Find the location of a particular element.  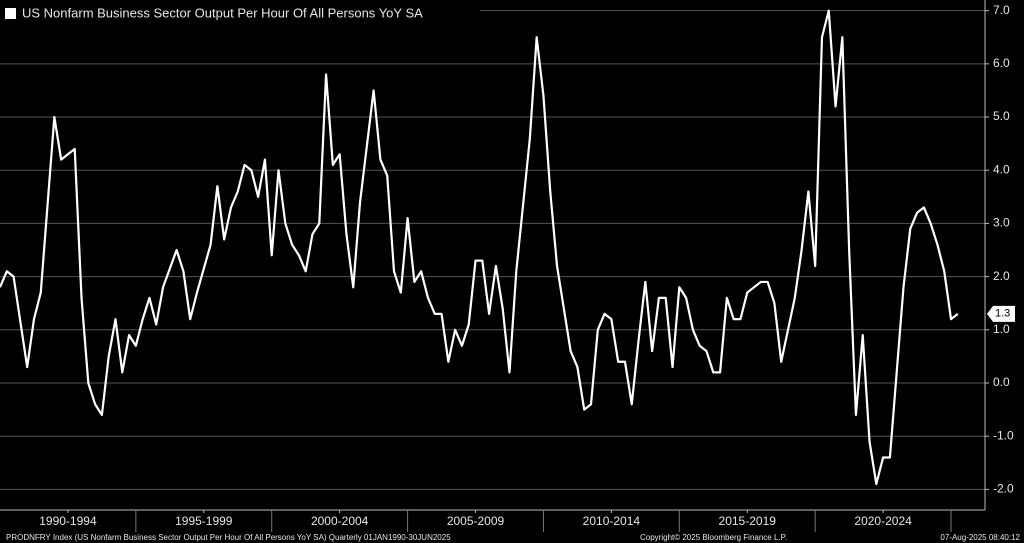

x-tick-label: 1995-1999 is located at coordinates (204, 521).